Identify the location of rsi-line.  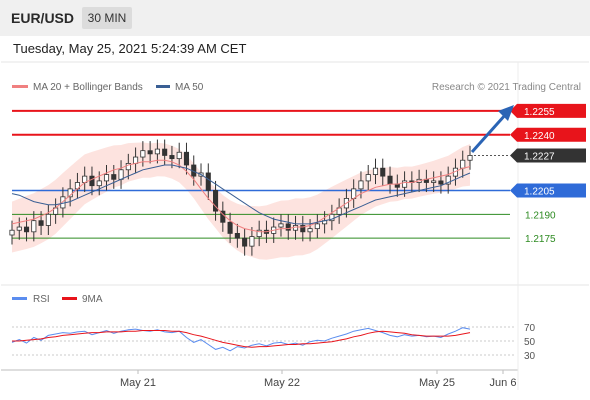
(241, 339).